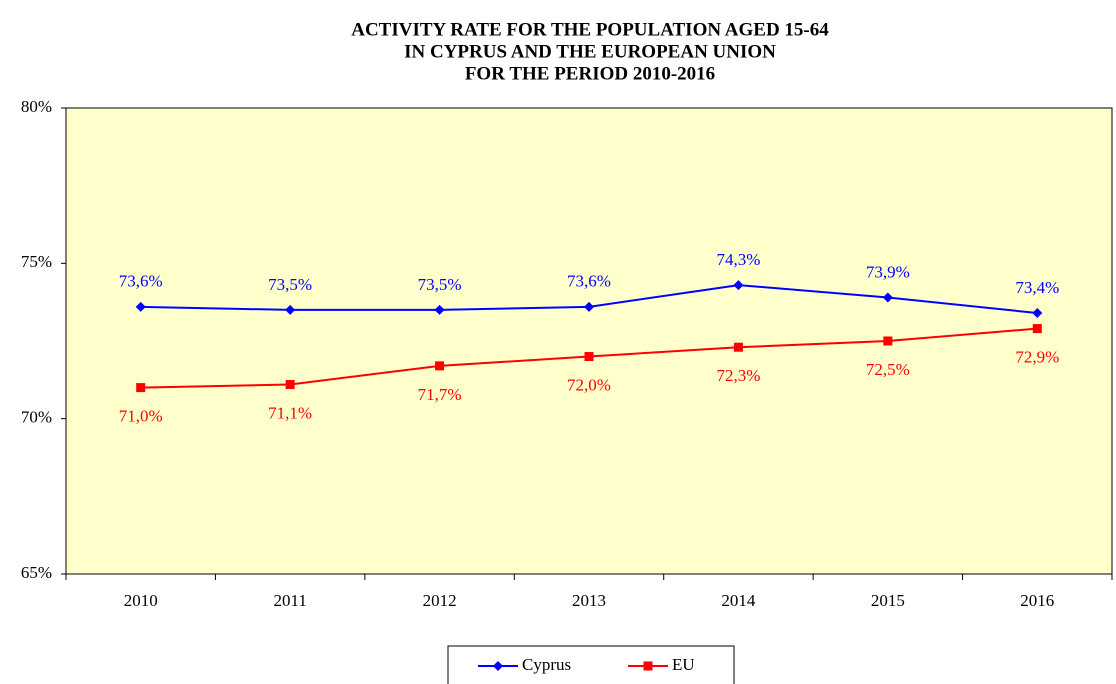 Image resolution: width=1116 pixels, height=684 pixels. What do you see at coordinates (440, 600) in the screenshot?
I see `x-tick-label: 2012` at bounding box center [440, 600].